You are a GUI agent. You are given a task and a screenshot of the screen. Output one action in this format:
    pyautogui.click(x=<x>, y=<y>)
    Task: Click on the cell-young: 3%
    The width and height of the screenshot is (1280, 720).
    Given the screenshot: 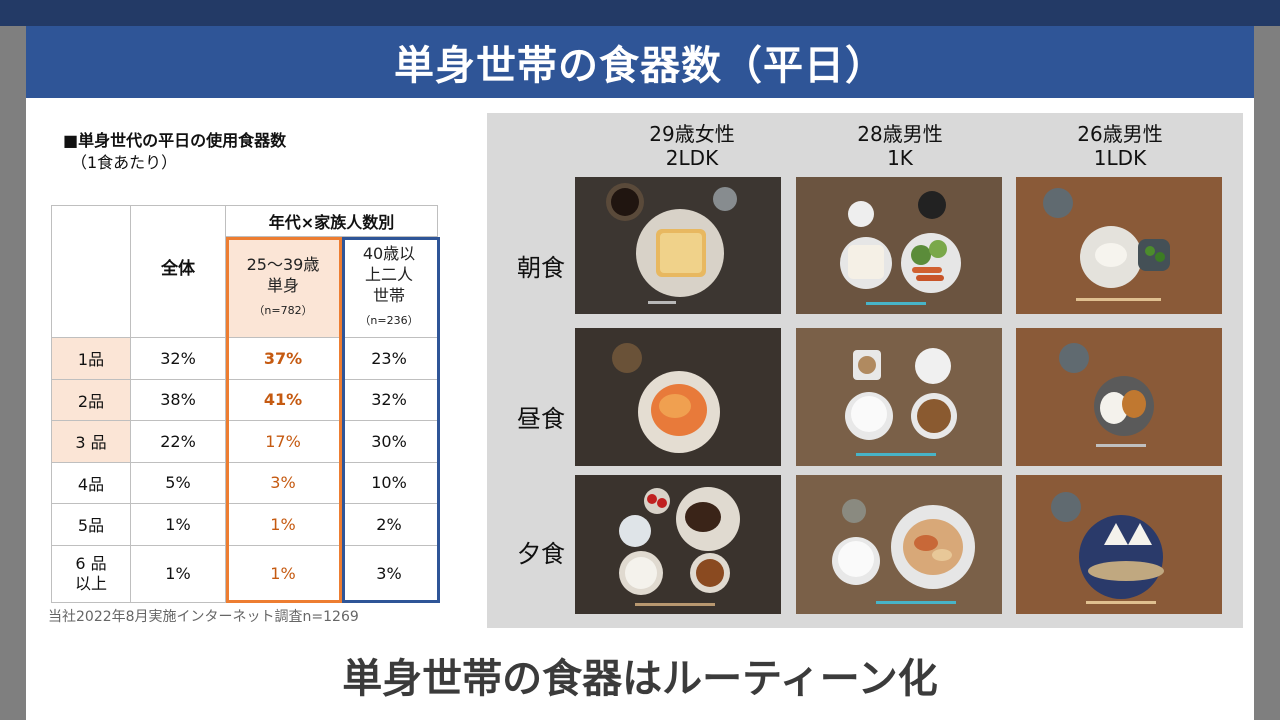 What is the action you would take?
    pyautogui.click(x=283, y=482)
    